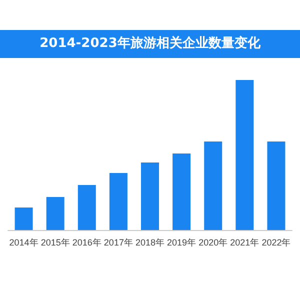 The width and height of the screenshot is (300, 300). Describe the element at coordinates (23, 243) in the screenshot. I see `x-tick-label: 2014年` at that location.